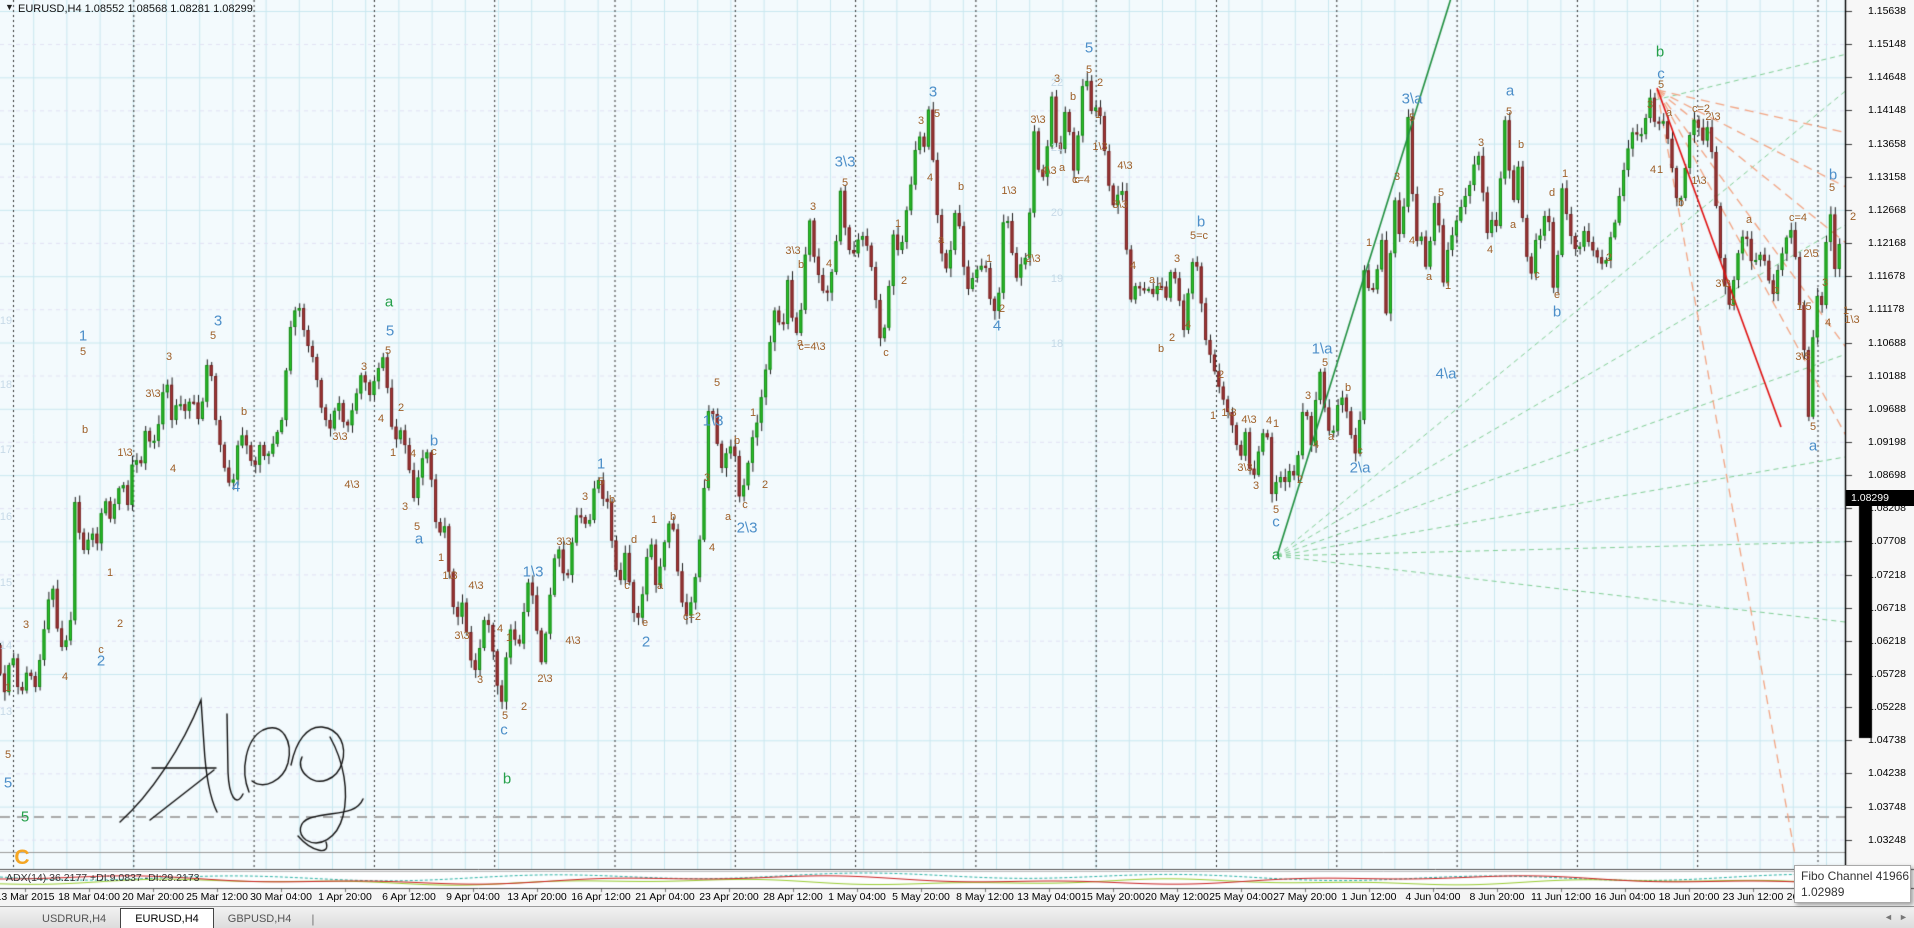  I want to click on price-axis-label: 1.14148, so click(1887, 110).